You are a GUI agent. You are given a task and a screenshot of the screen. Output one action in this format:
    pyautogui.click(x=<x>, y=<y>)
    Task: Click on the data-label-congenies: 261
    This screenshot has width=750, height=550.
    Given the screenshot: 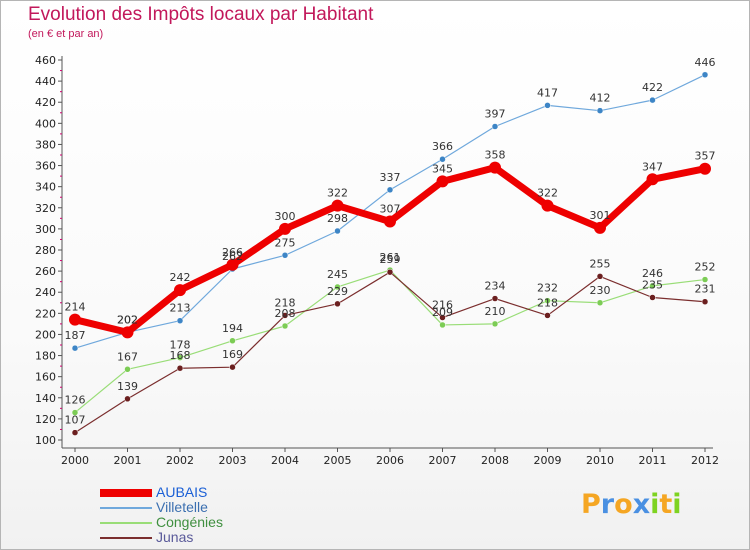 What is the action you would take?
    pyautogui.click(x=390, y=257)
    